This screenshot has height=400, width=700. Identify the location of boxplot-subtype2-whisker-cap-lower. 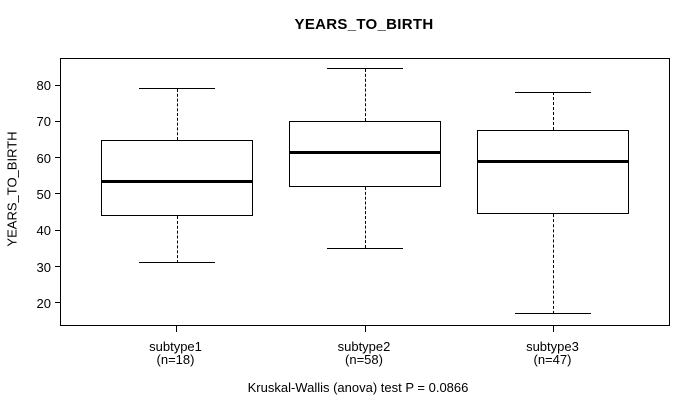
(365, 248).